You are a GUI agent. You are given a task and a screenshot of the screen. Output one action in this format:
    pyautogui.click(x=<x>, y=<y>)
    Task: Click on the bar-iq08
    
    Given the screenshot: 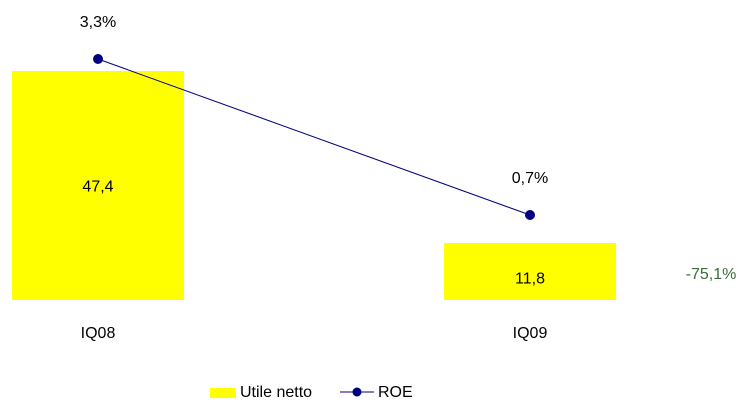 What is the action you would take?
    pyautogui.click(x=98, y=185)
    